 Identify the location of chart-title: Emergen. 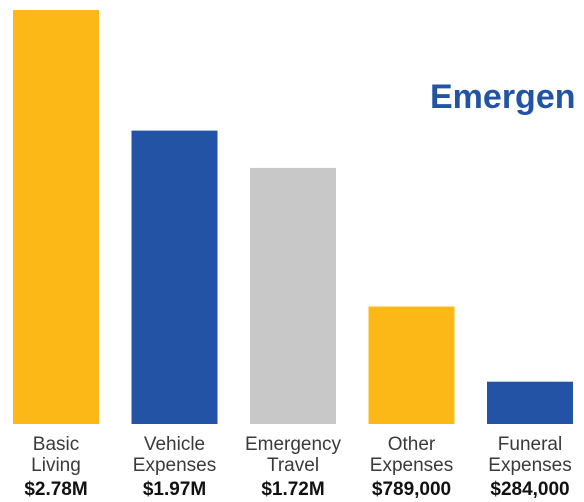
(503, 97).